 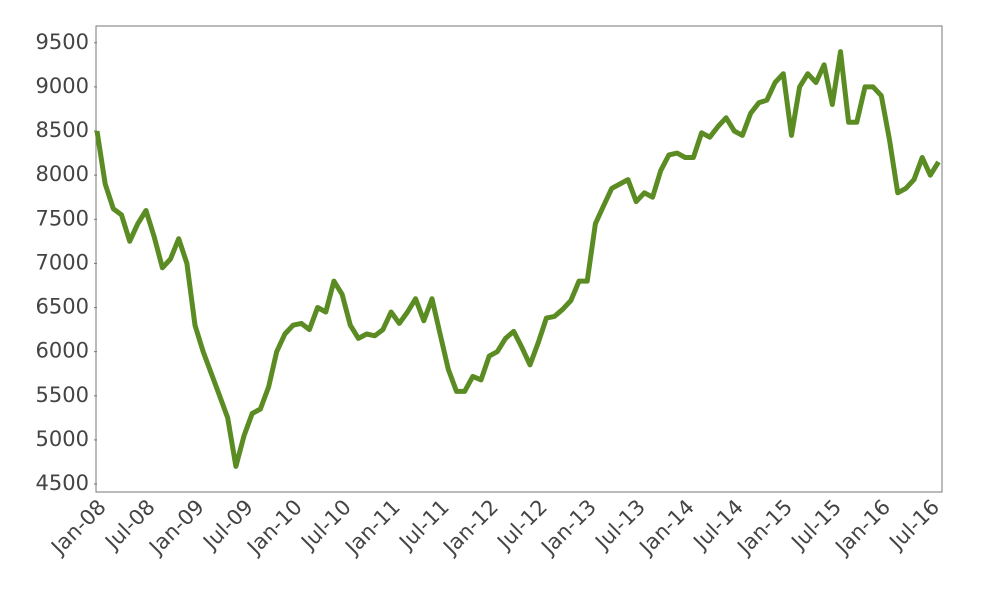 What do you see at coordinates (274, 528) in the screenshot?
I see `x-tick-label: Jan-10` at bounding box center [274, 528].